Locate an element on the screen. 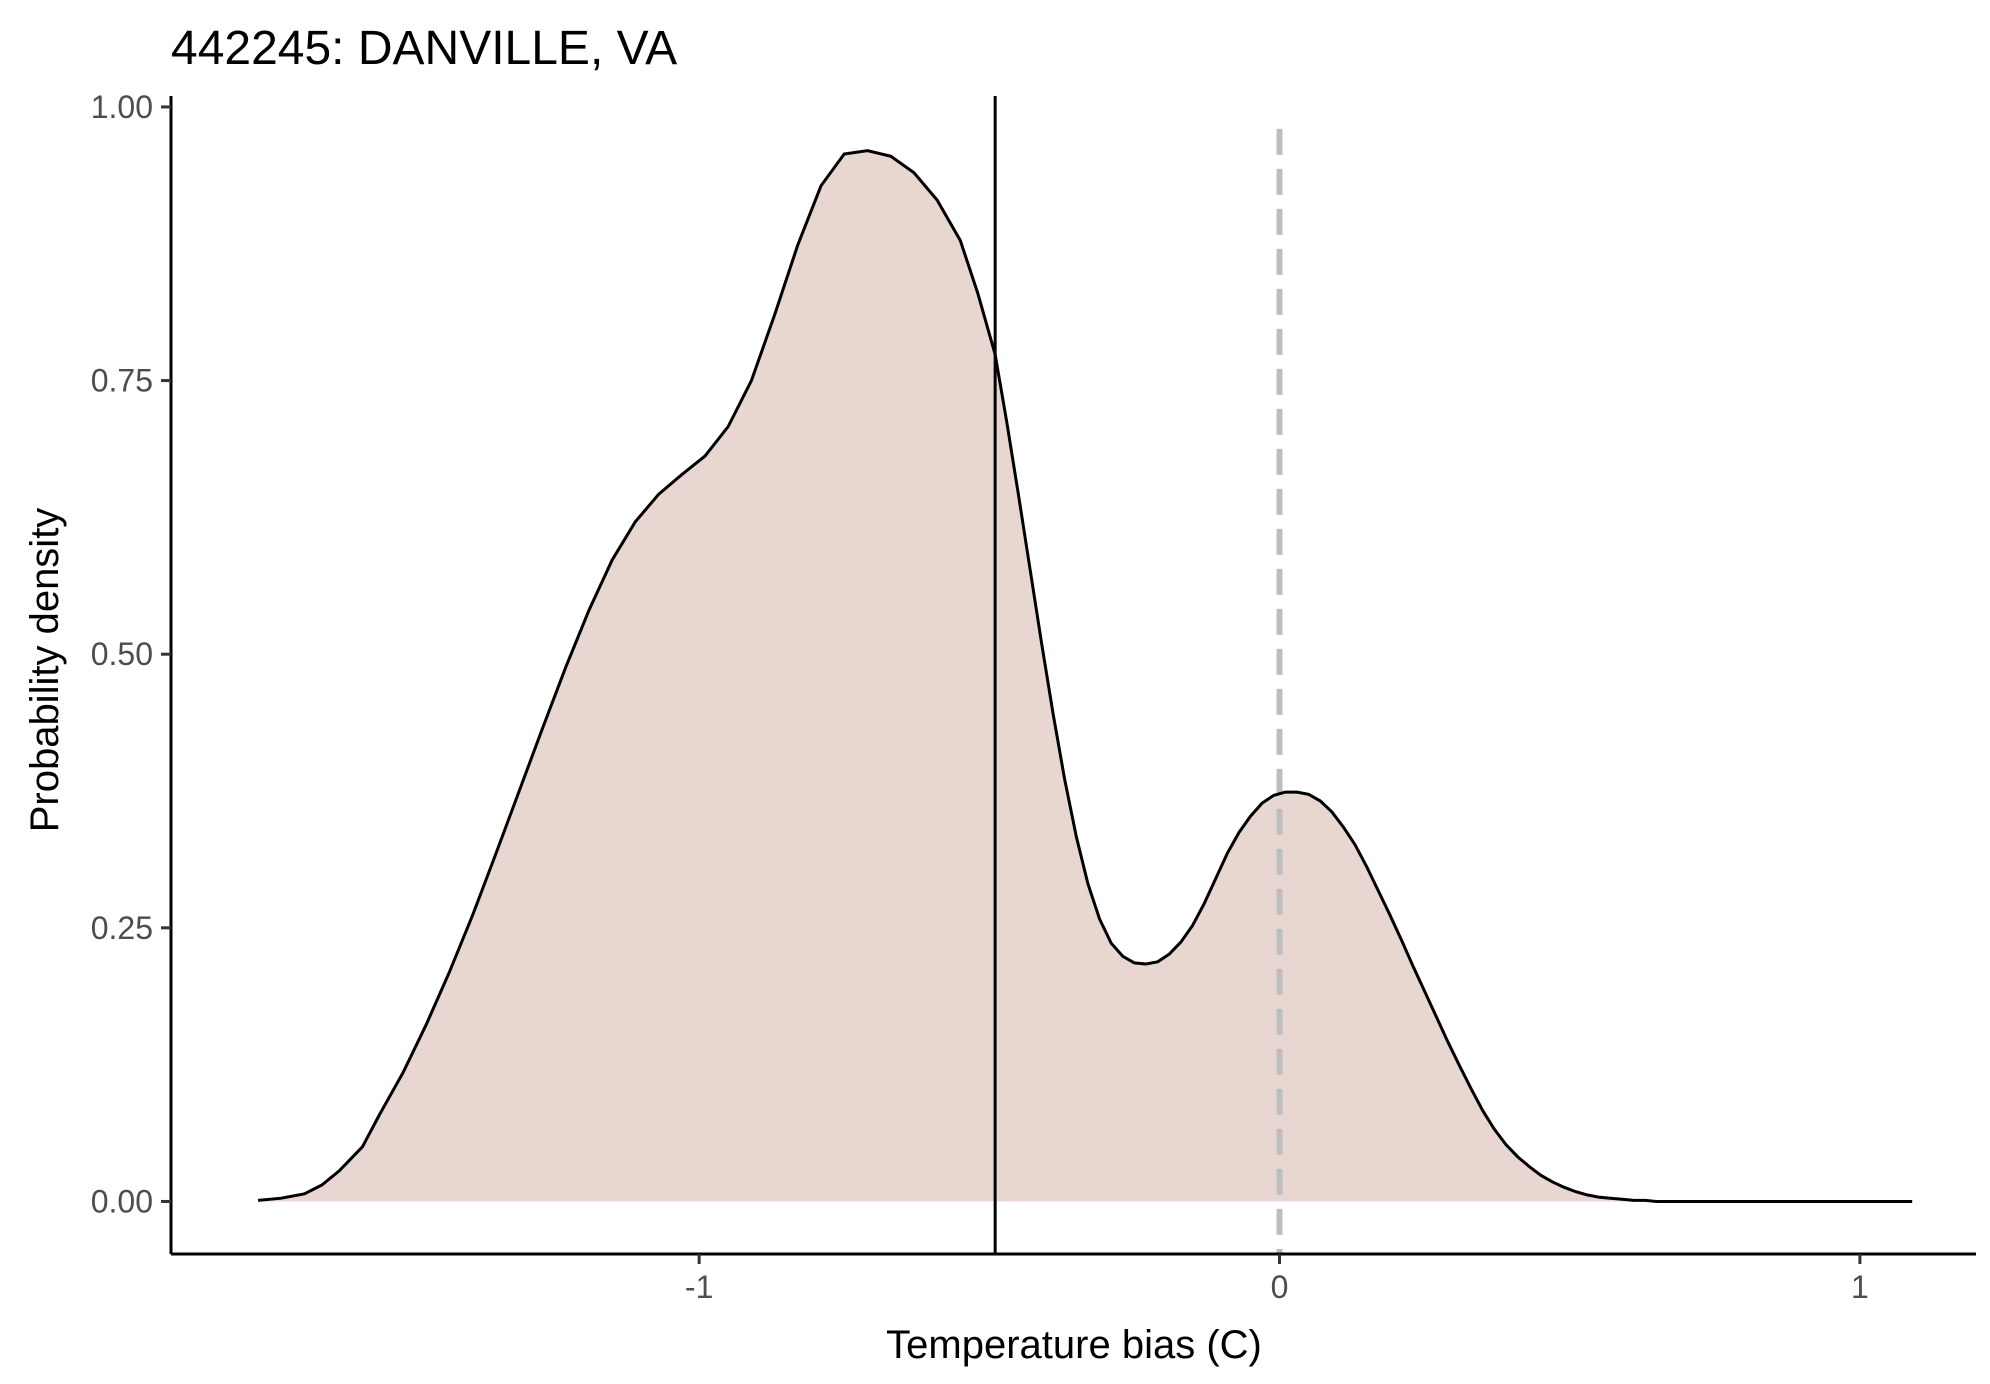  y-axis-label: Probability density is located at coordinates (45, 670).